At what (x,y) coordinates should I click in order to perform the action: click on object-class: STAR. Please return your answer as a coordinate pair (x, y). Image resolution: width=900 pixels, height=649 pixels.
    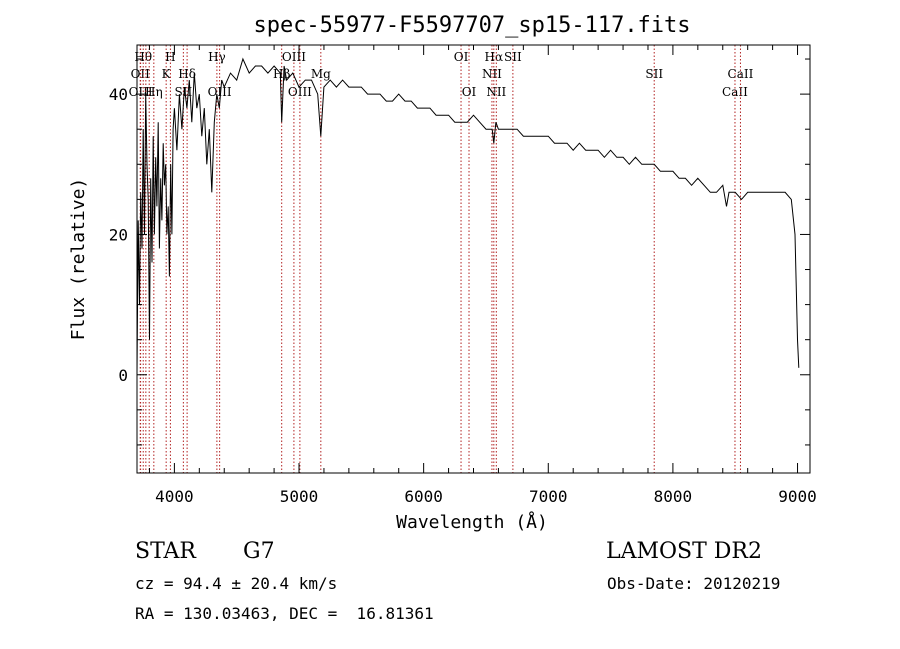
    Looking at the image, I should click on (165, 551).